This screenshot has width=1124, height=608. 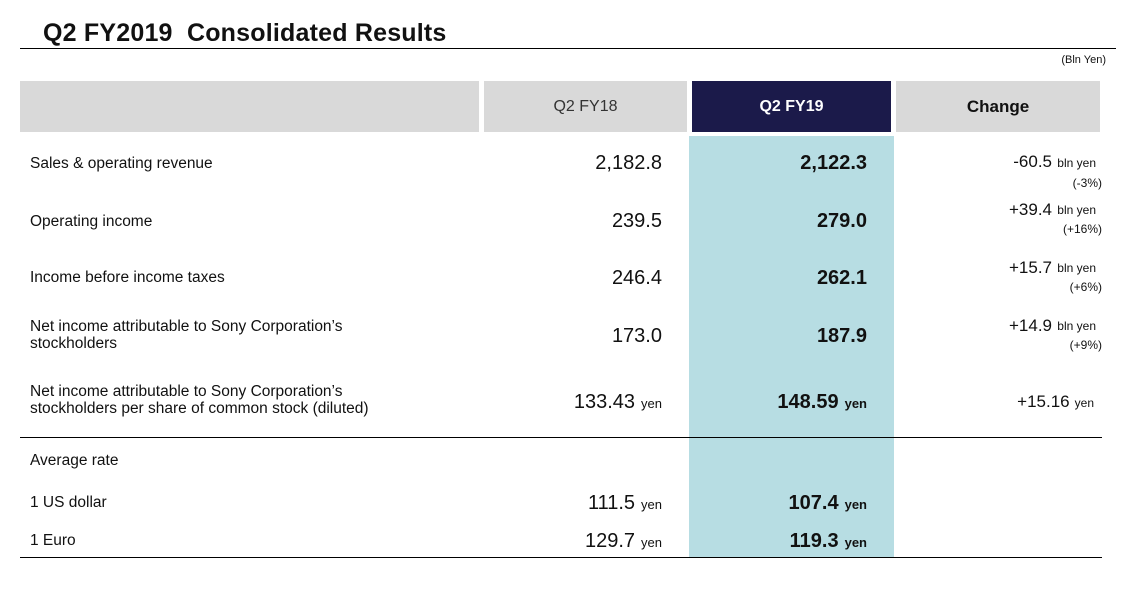 I want to click on change-unit-net-income: bln yen, so click(x=1076, y=326).